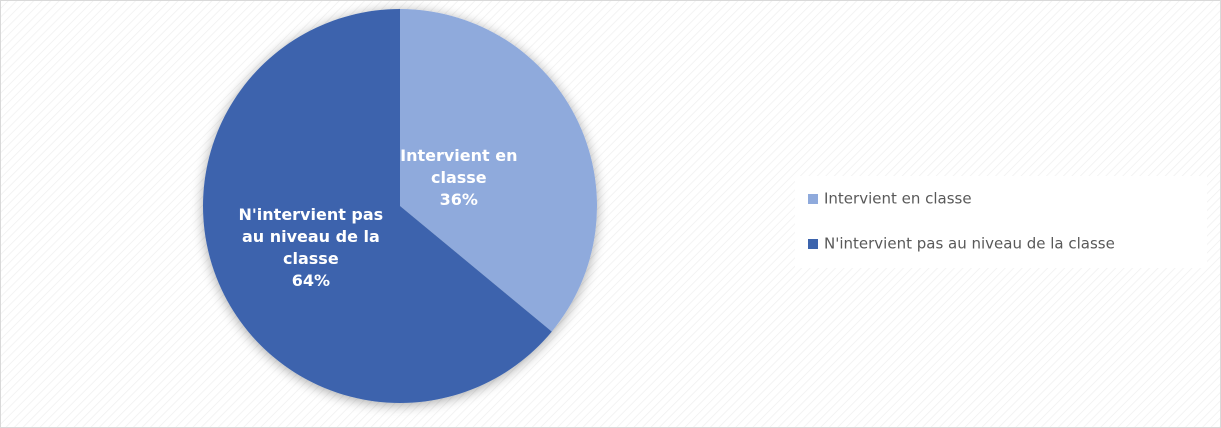  Describe the element at coordinates (459, 167) in the screenshot. I see `data-label-category: Intervient en classe` at that location.